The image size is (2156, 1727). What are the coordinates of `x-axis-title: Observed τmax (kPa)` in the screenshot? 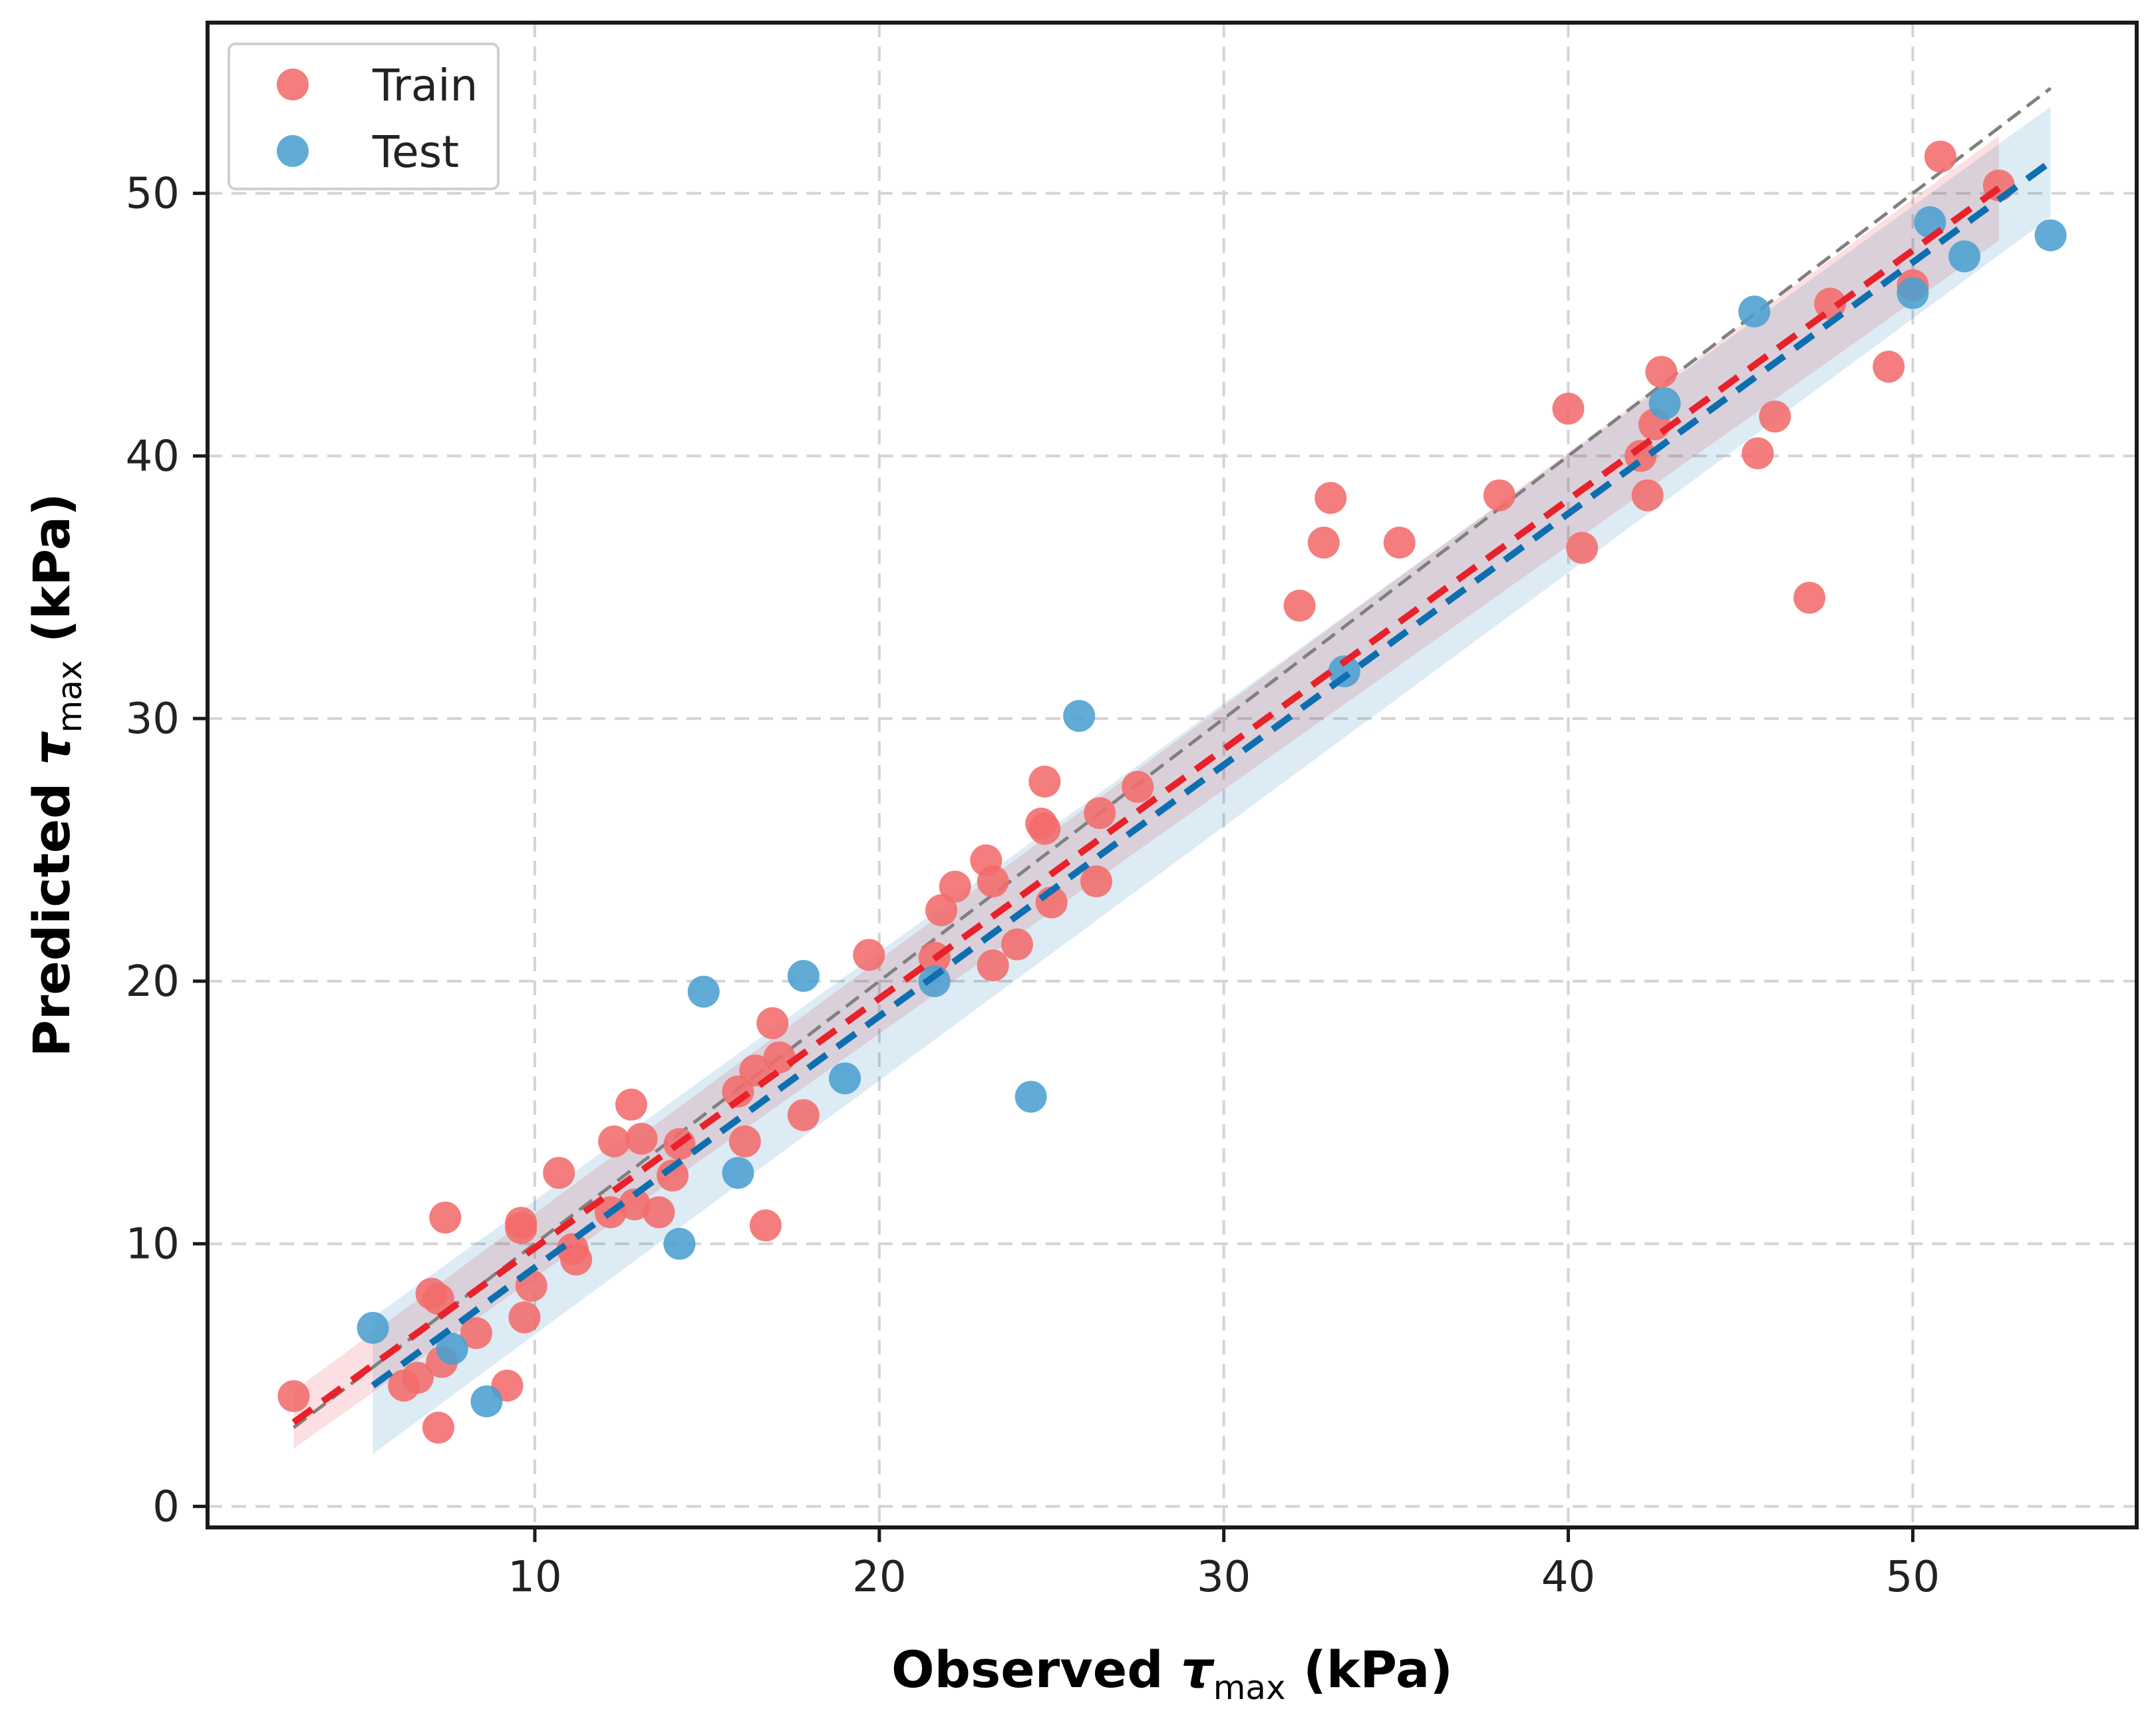 It's located at (1172, 1673).